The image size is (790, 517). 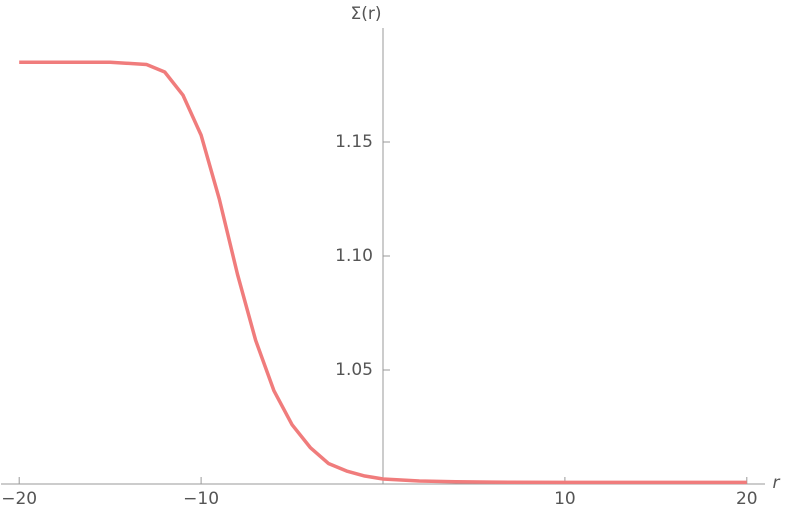 I want to click on x-axis-label: r, so click(x=777, y=483).